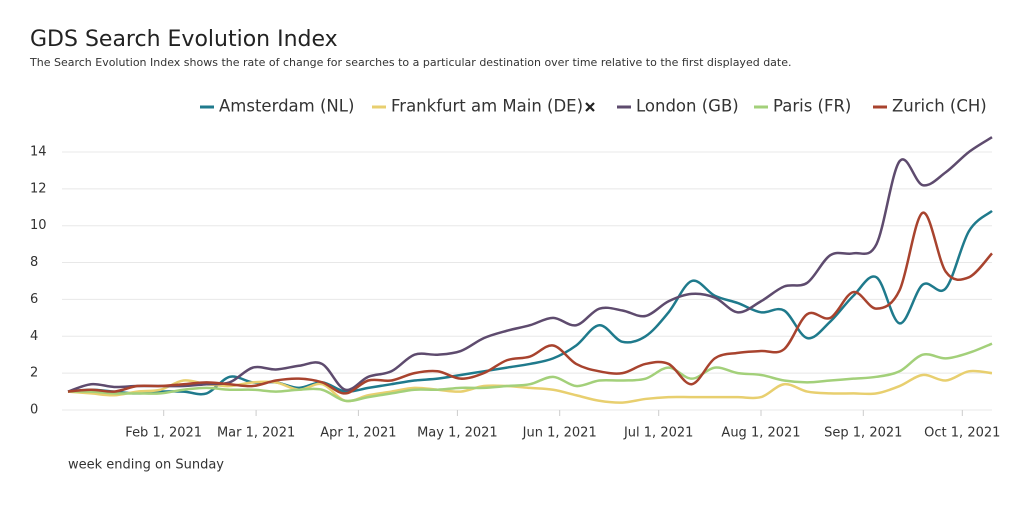 This screenshot has width=1024, height=505. Describe the element at coordinates (962, 433) in the screenshot. I see `x-tick-label: Oct 1, 2021` at that location.